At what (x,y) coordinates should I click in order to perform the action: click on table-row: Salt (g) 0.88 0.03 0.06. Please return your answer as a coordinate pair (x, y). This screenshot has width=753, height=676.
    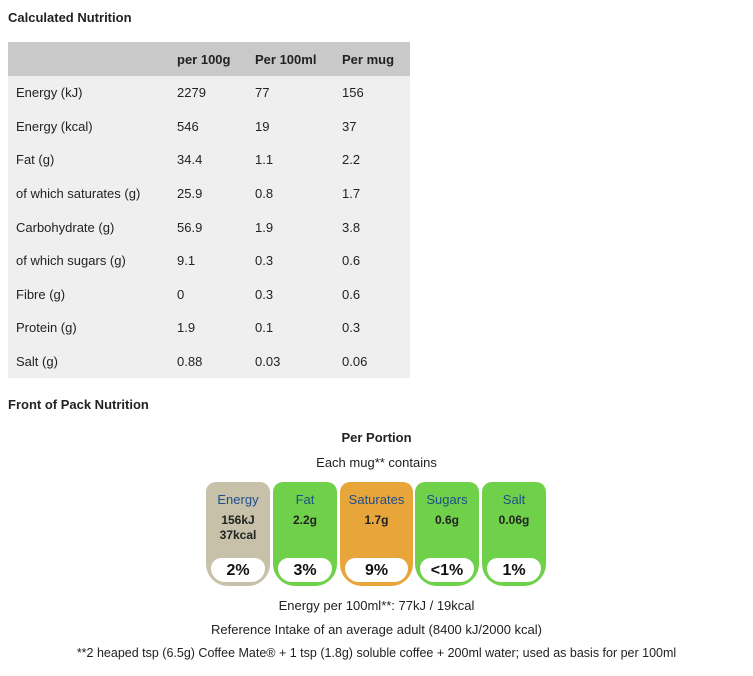
    Looking at the image, I should click on (209, 362).